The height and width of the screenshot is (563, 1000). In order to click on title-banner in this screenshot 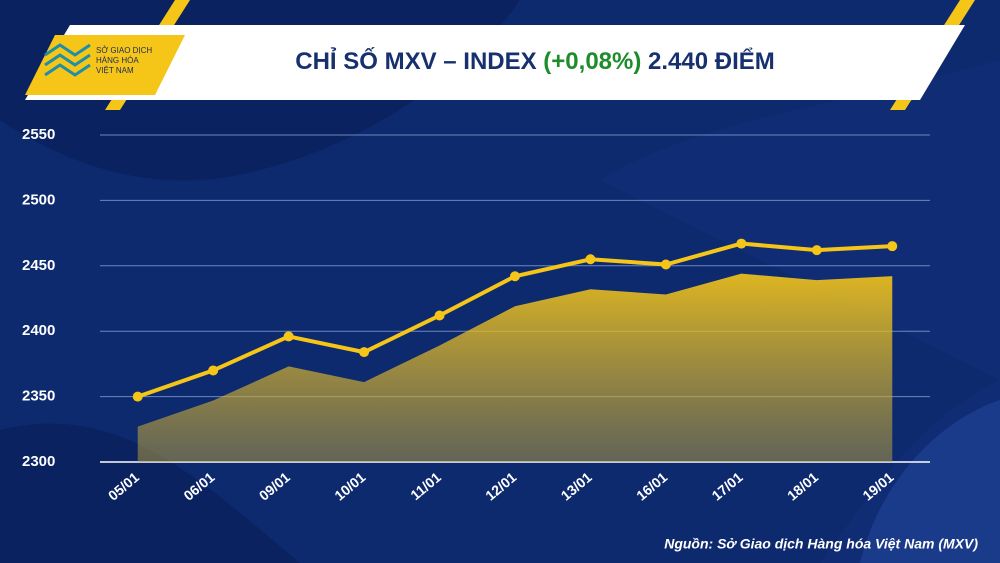, I will do `click(495, 62)`.